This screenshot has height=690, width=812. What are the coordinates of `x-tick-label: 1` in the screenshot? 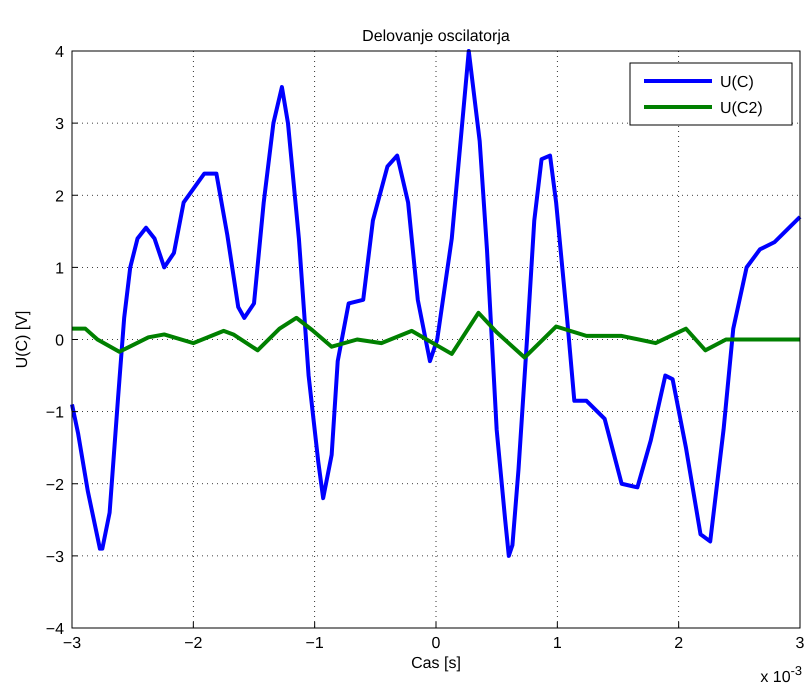 It's located at (557, 643).